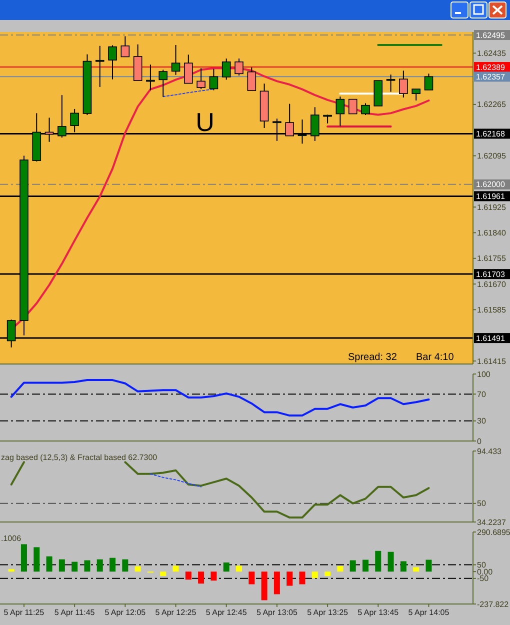 This screenshot has height=625, width=510. What do you see at coordinates (491, 274) in the screenshot?
I see `ref-line-label: 1.61703` at bounding box center [491, 274].